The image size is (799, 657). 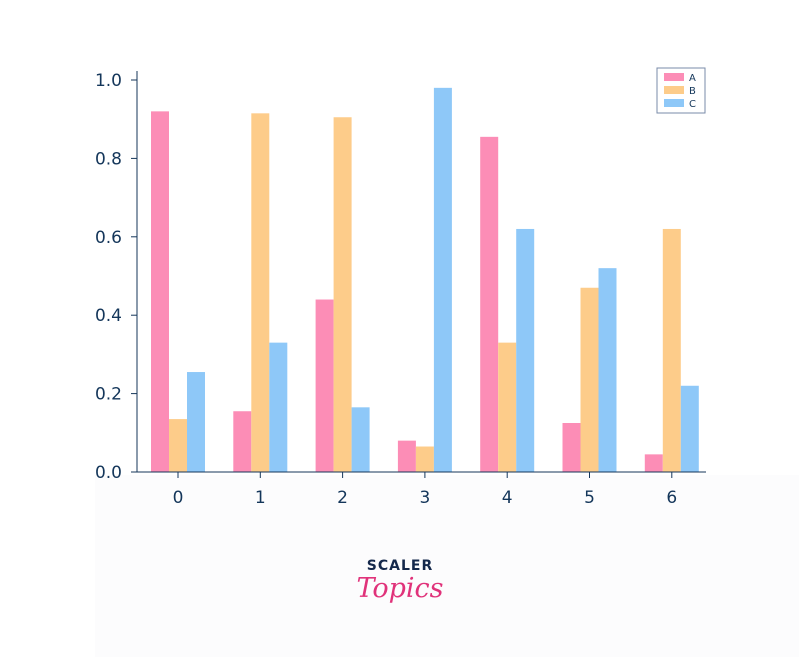 What do you see at coordinates (399, 588) in the screenshot?
I see `logo-line2: Topics` at bounding box center [399, 588].